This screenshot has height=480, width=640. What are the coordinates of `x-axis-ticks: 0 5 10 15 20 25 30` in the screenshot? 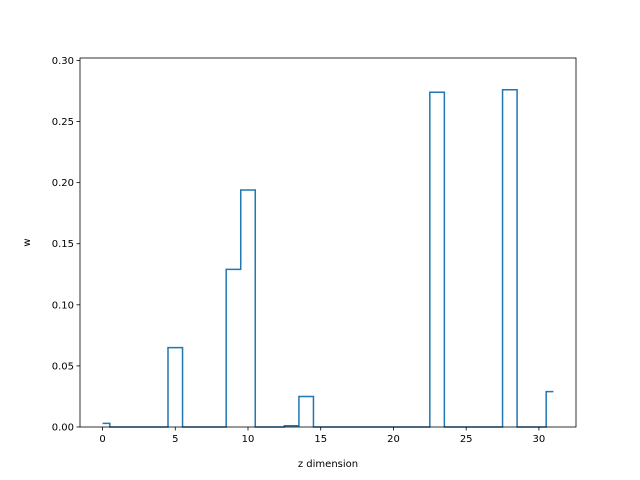 It's located at (322, 436).